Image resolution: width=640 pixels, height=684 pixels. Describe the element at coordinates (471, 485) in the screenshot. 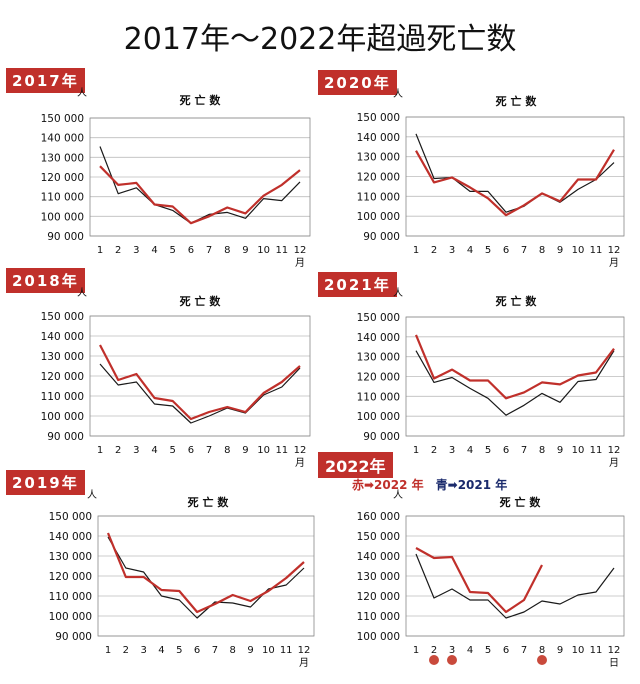

I see `legend-blue: 青➡2021 年` at that location.